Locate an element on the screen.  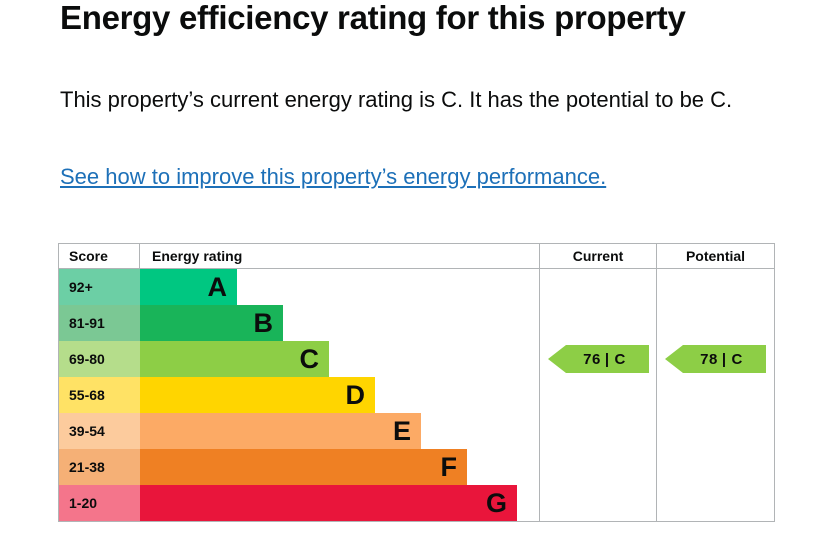
band-bar-d: D is located at coordinates (257, 395).